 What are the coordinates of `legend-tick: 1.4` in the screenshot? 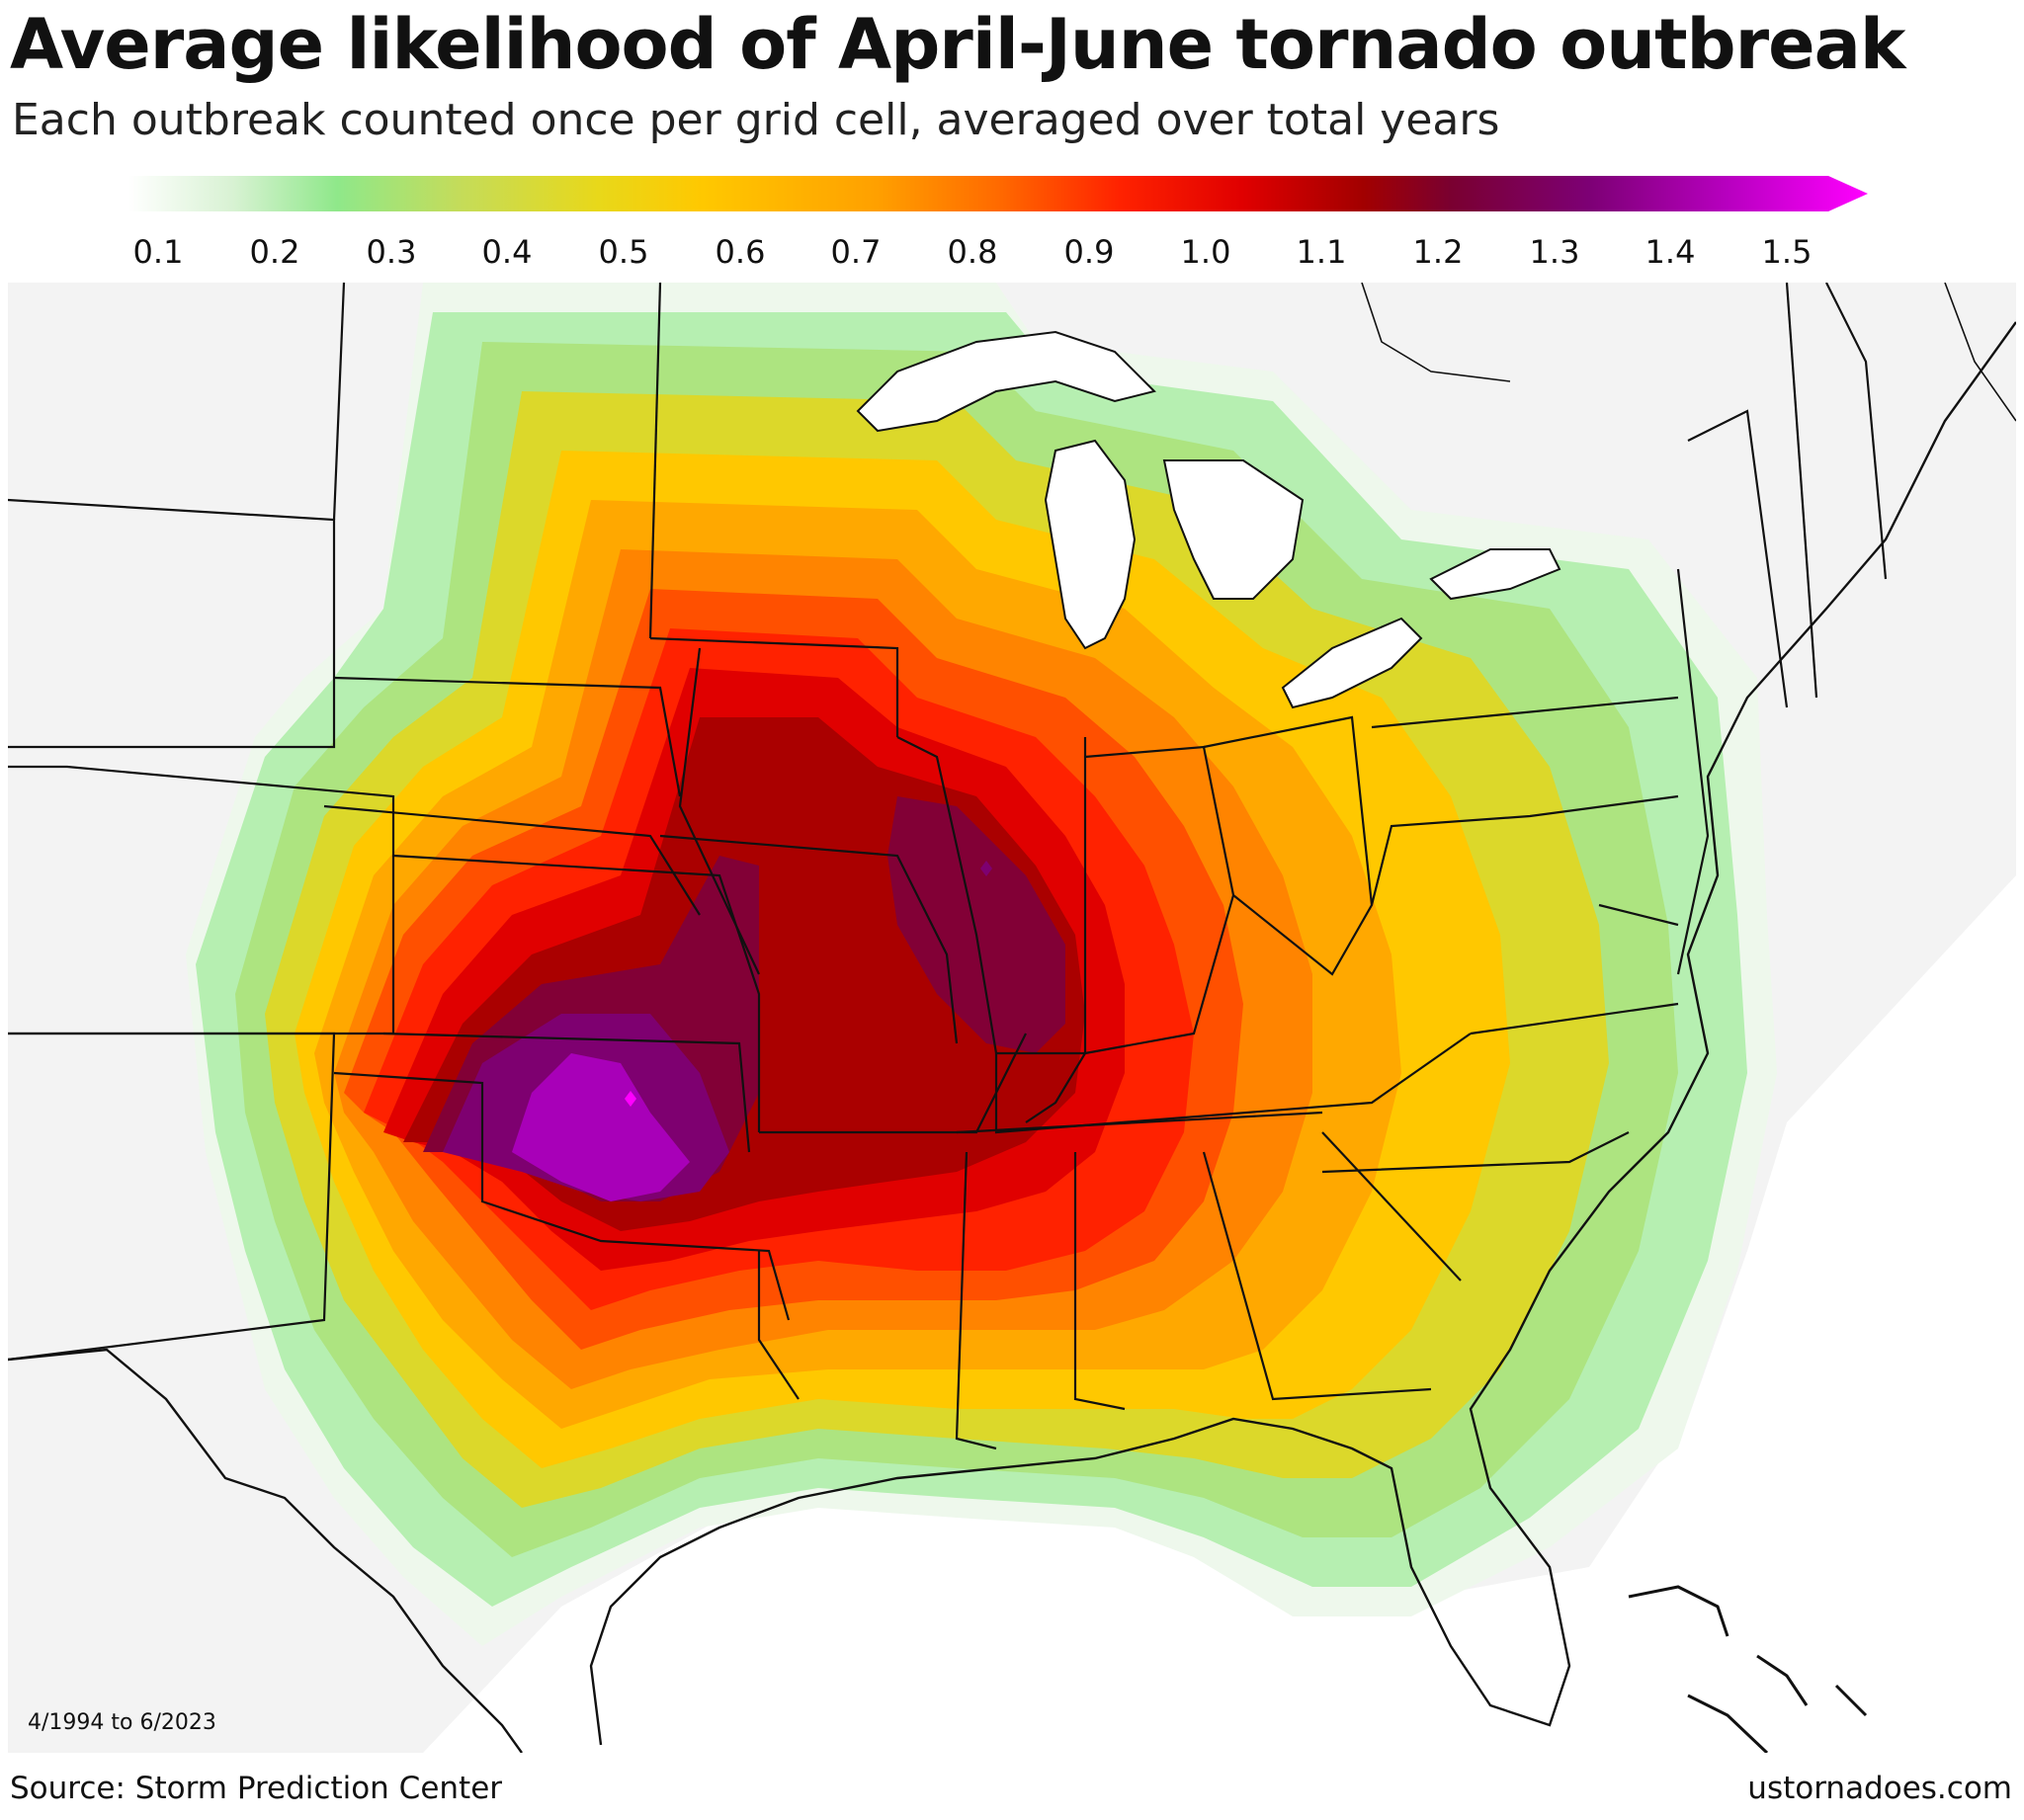 It's located at (1670, 252).